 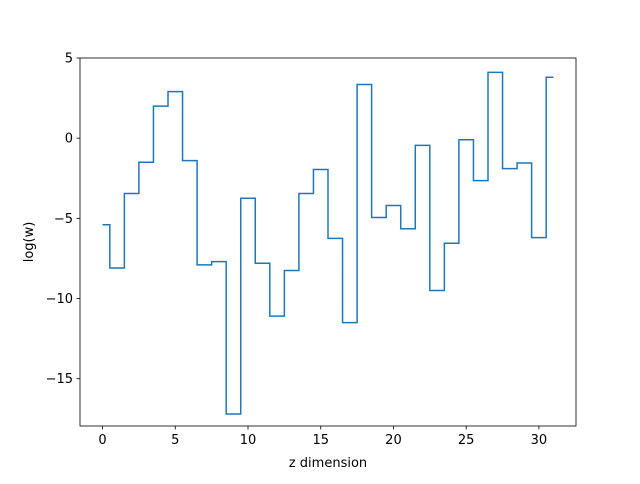 What do you see at coordinates (248, 440) in the screenshot?
I see `x-tick-label: 10` at bounding box center [248, 440].